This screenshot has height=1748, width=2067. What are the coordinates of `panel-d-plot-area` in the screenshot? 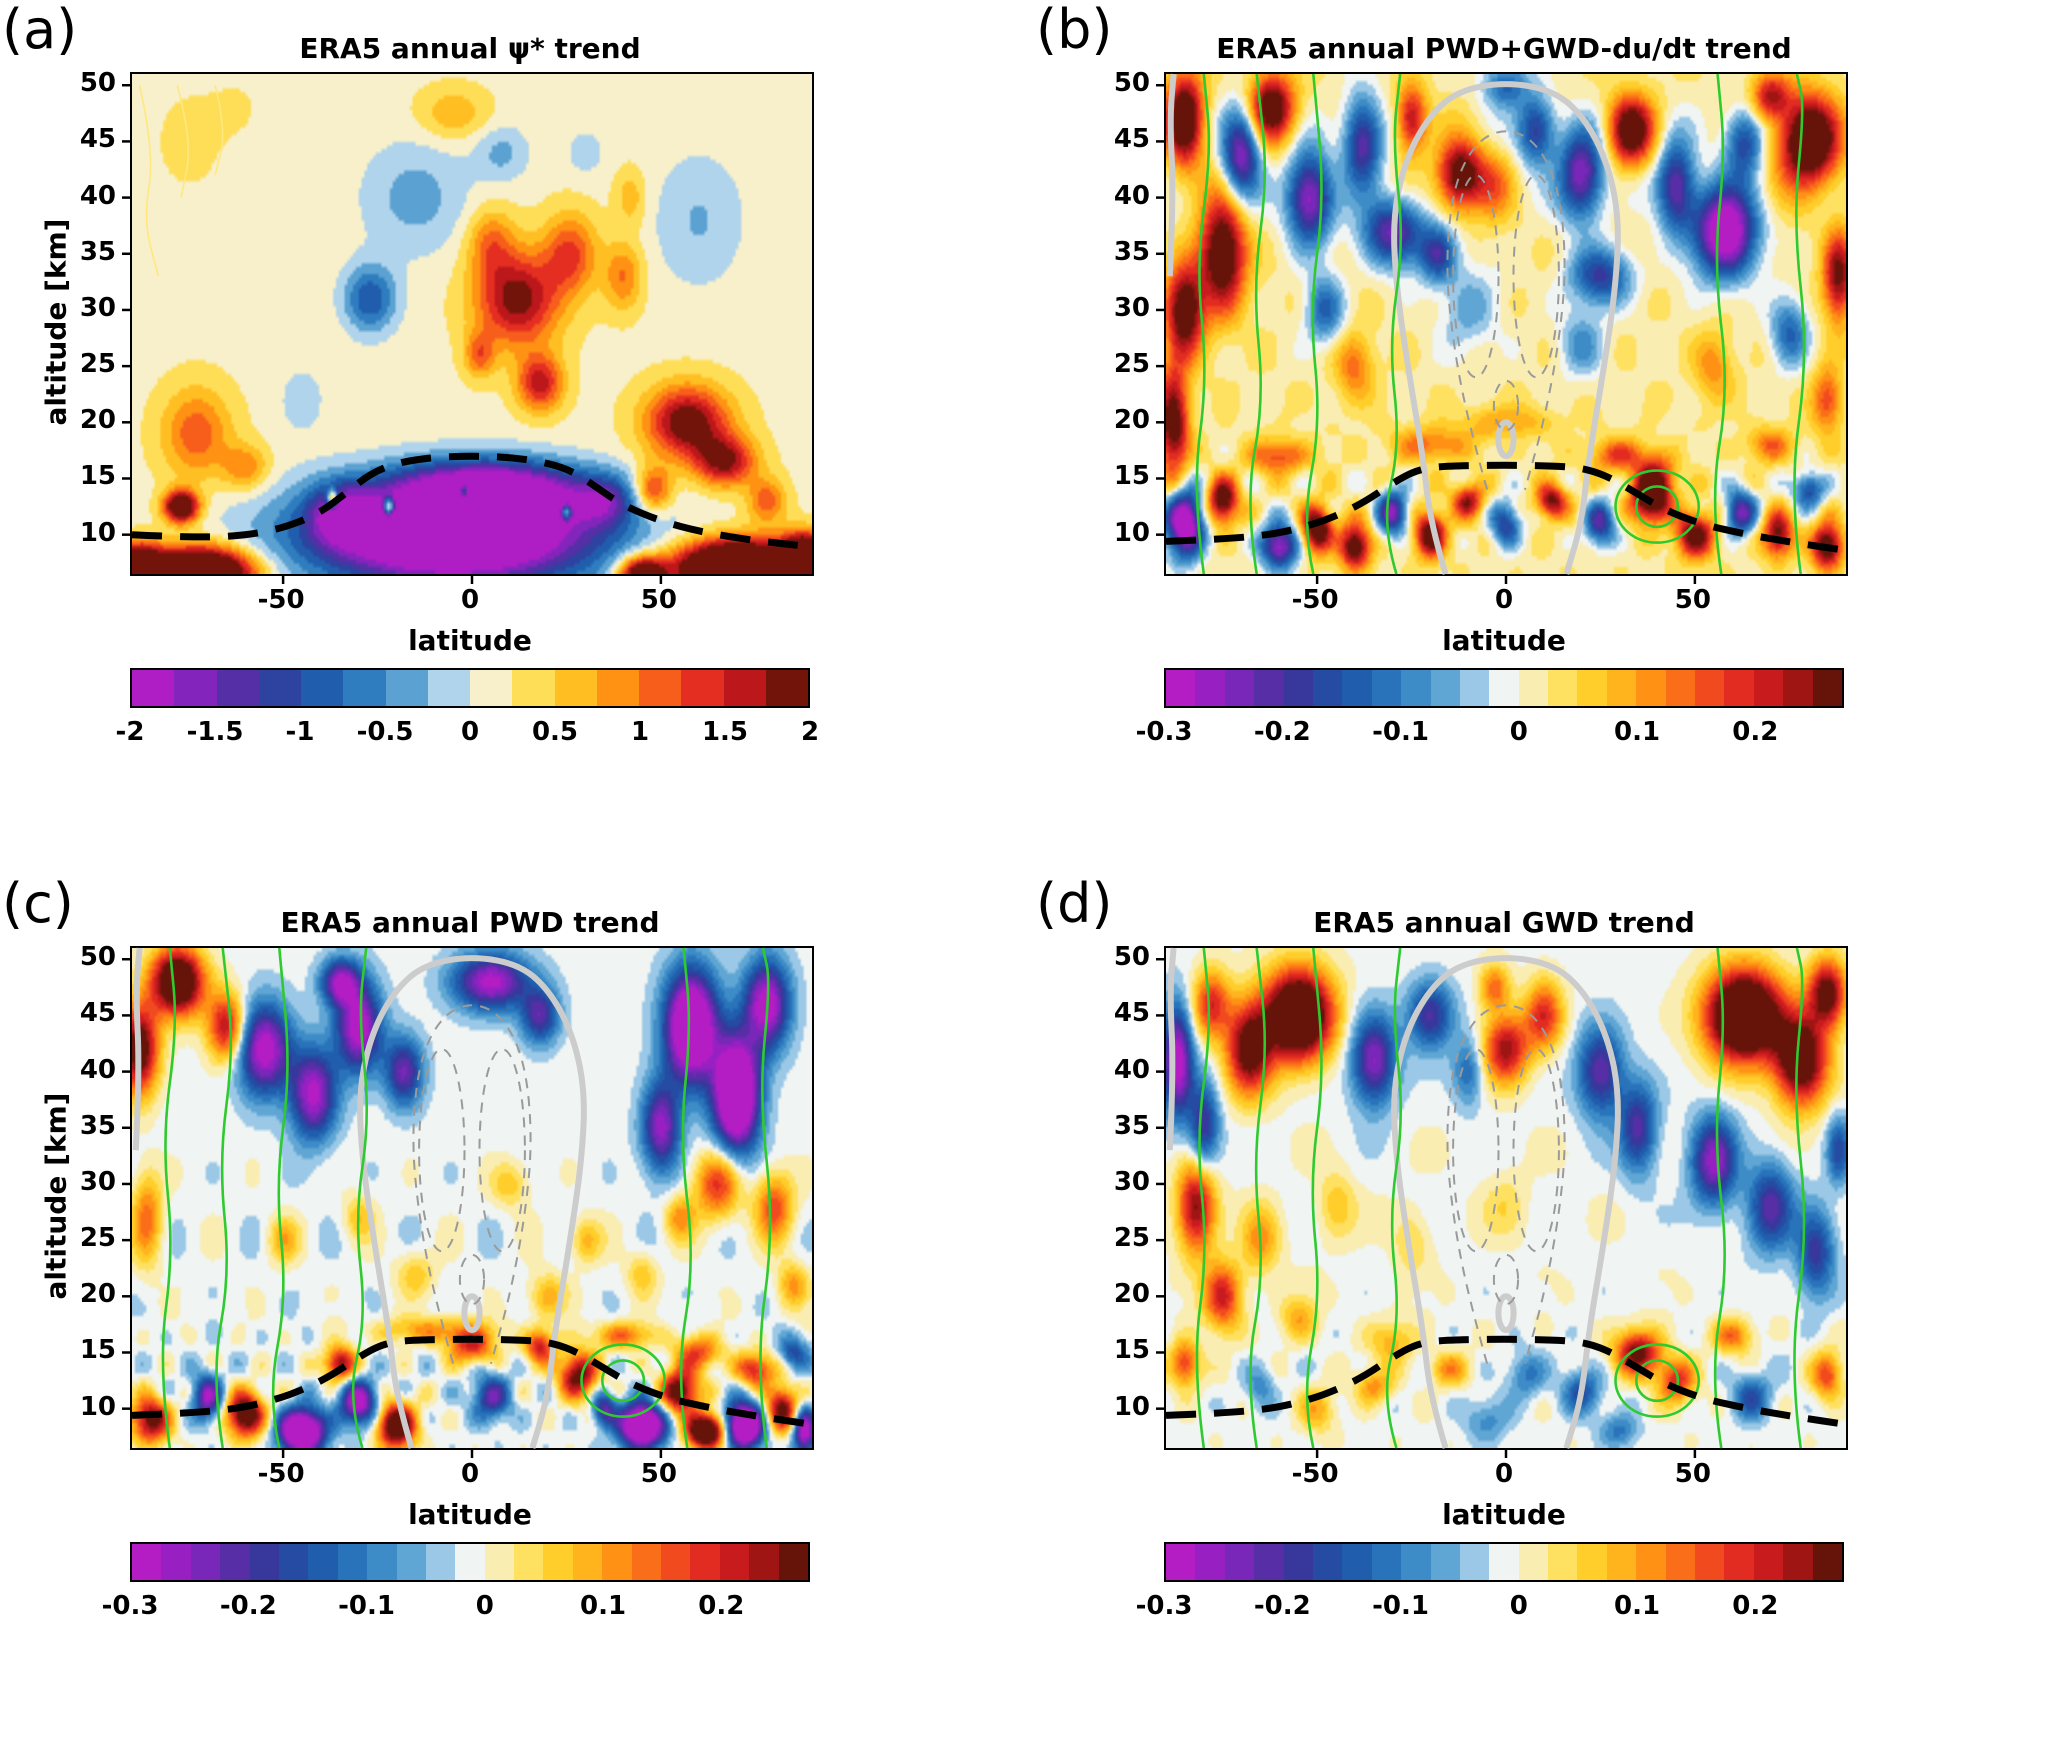 It's located at (1502, 1202).